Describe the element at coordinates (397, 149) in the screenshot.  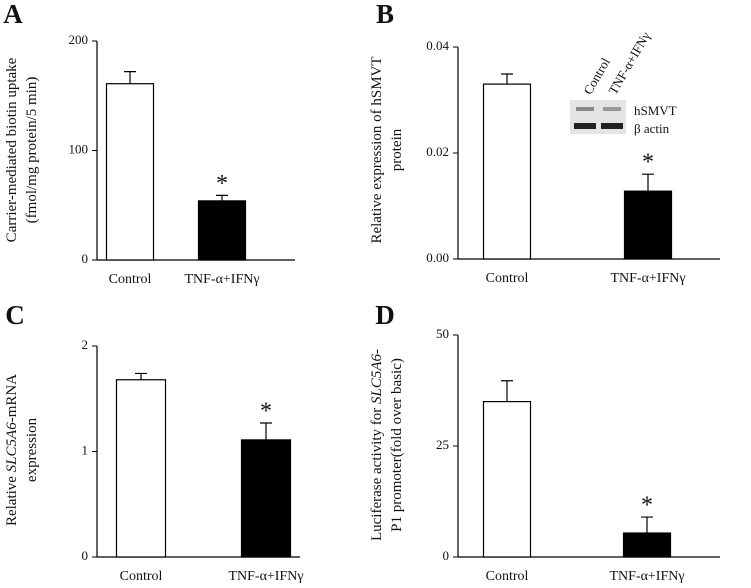
I see `y-axis-label-part: protein` at that location.